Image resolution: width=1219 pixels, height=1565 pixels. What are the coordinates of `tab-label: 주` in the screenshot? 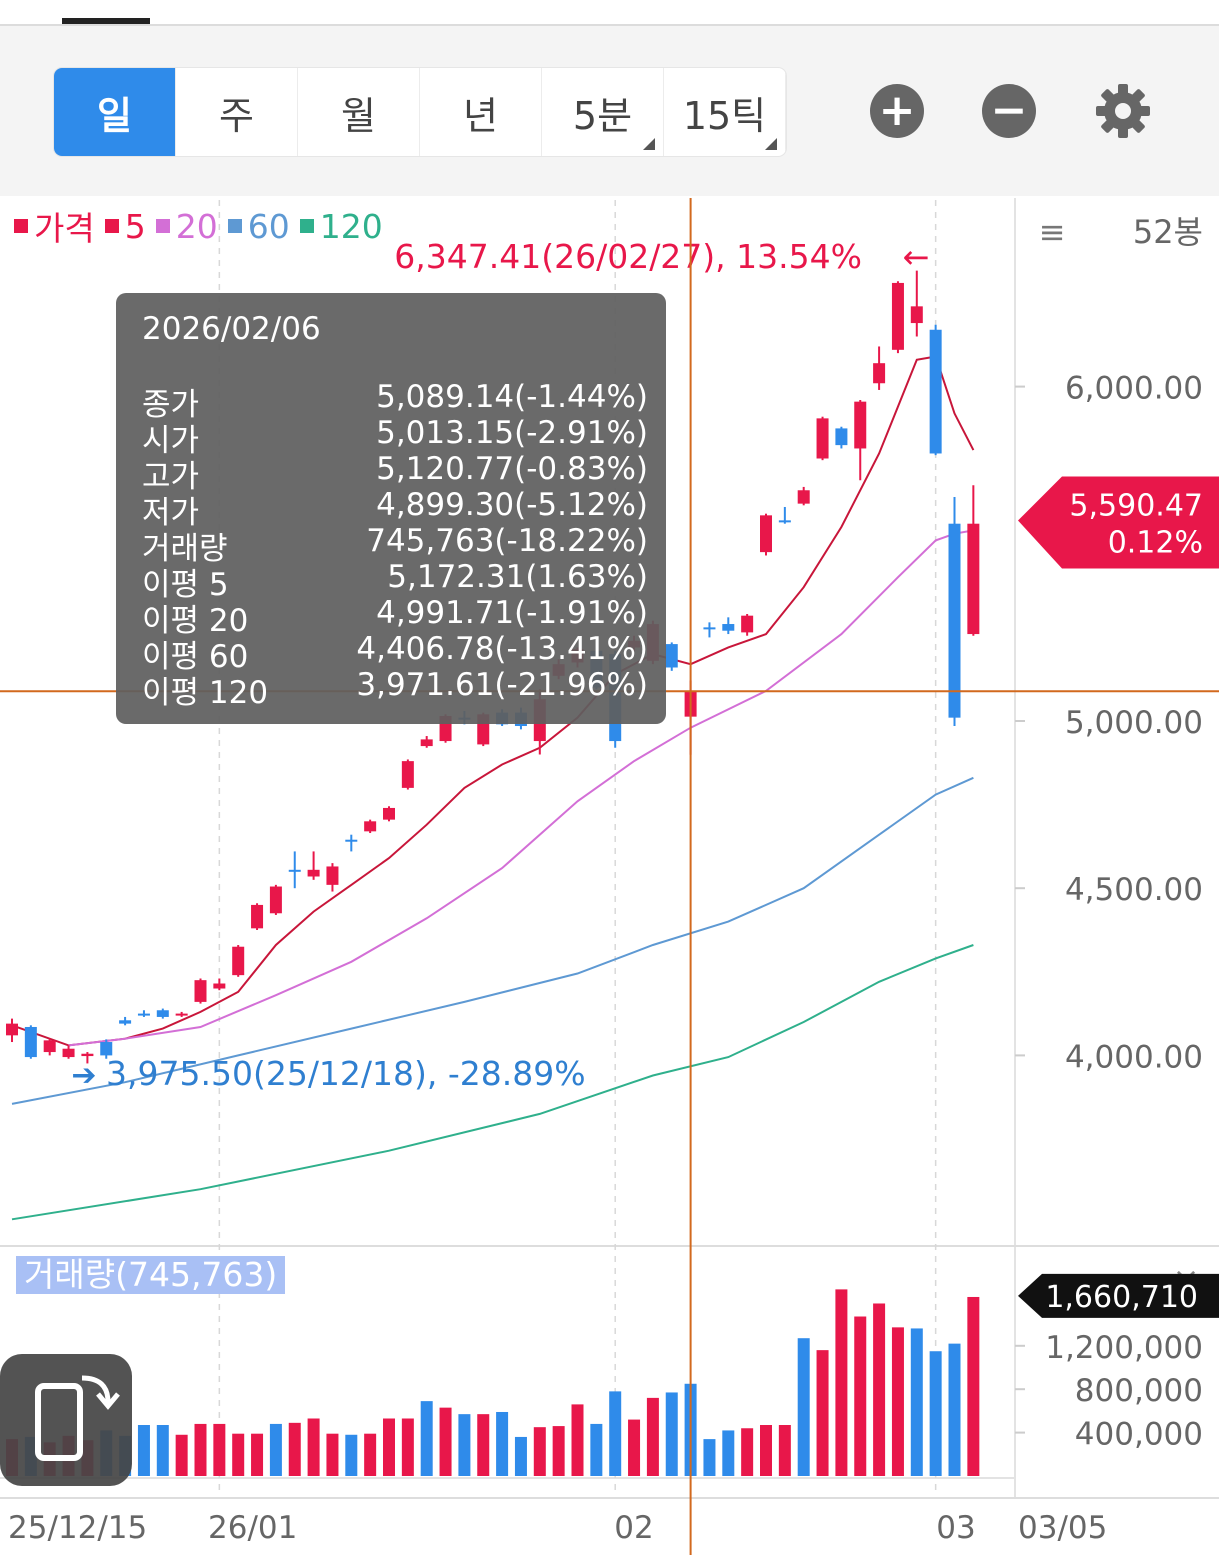 It's located at (236, 115).